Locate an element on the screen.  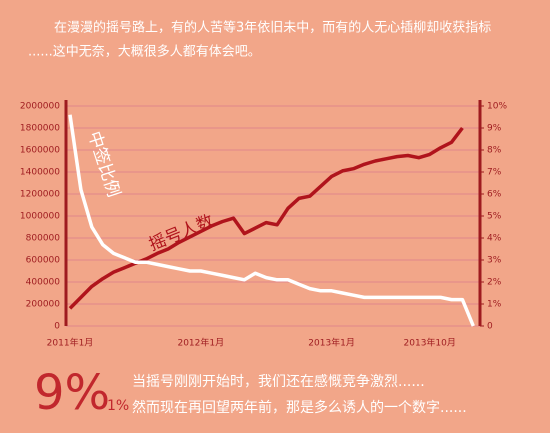
y-tick-label: 400000 is located at coordinates (43, 283).